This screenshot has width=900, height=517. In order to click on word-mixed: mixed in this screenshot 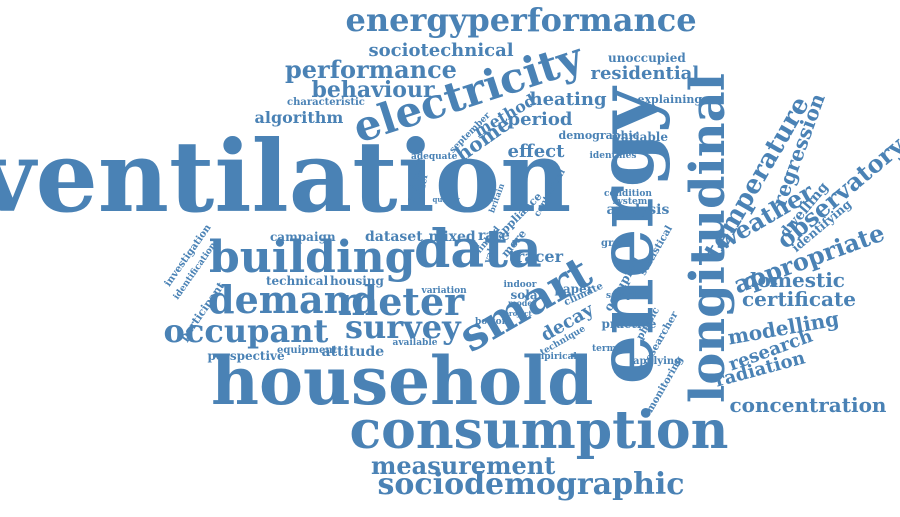, I will do `click(452, 237)`.